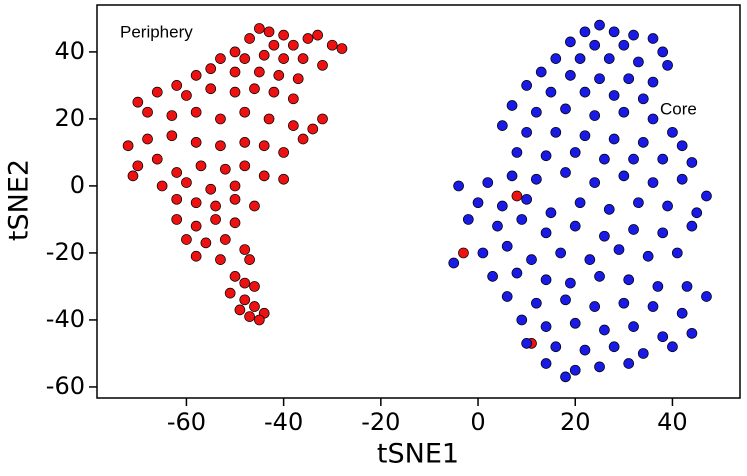 Image resolution: width=747 pixels, height=476 pixels. Describe the element at coordinates (65, 386) in the screenshot. I see `y-tick-label: -60` at that location.